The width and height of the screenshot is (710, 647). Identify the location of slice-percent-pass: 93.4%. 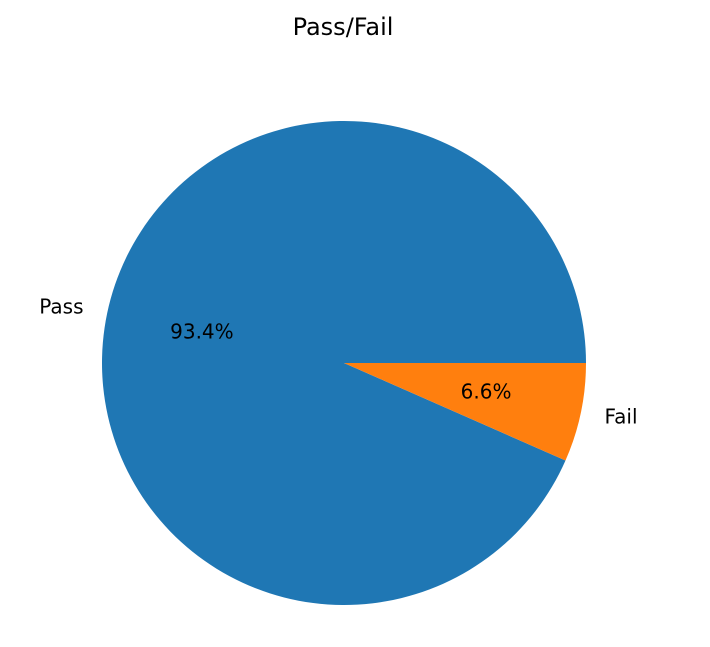
(202, 332).